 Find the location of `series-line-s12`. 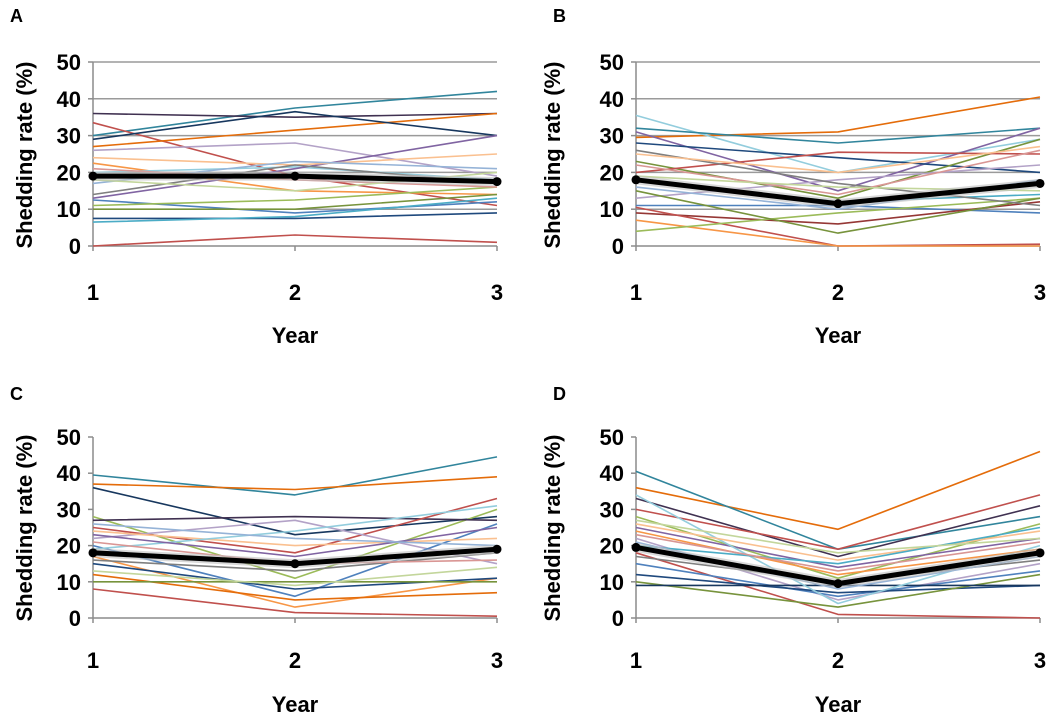

series-line-s12 is located at coordinates (295, 201).